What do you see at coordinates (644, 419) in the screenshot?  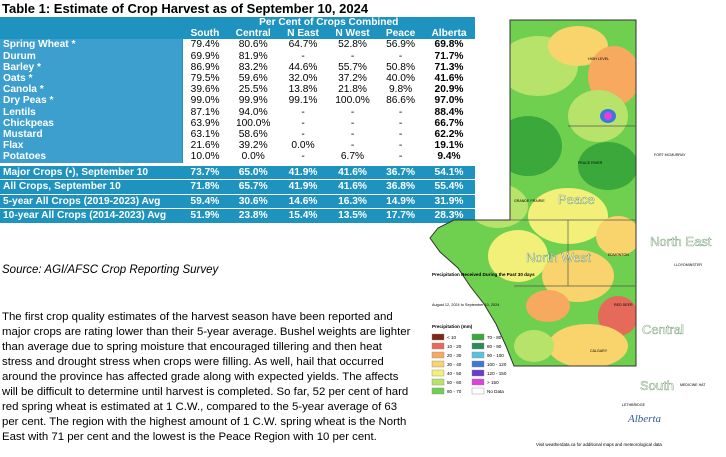 I see `alberta-logo: Alberta` at bounding box center [644, 419].